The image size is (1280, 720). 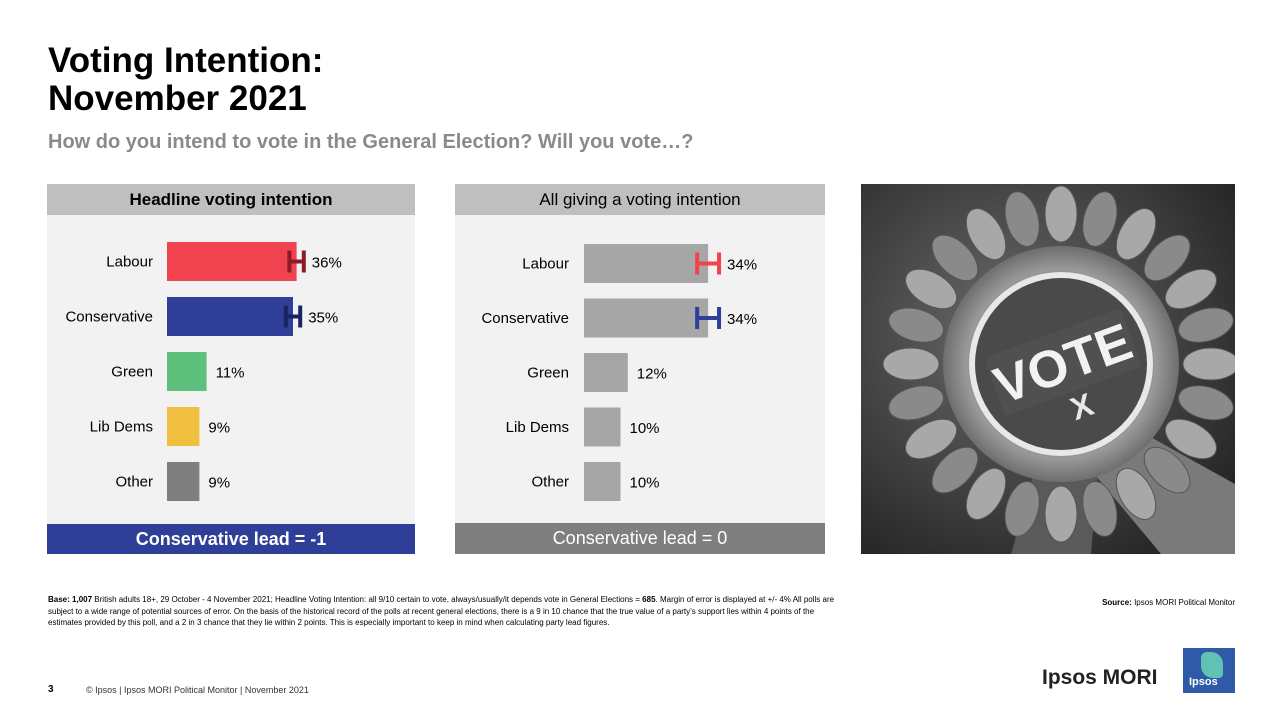 I want to click on all-giving-lead-footer: Conservative lead = 0, so click(x=640, y=538).